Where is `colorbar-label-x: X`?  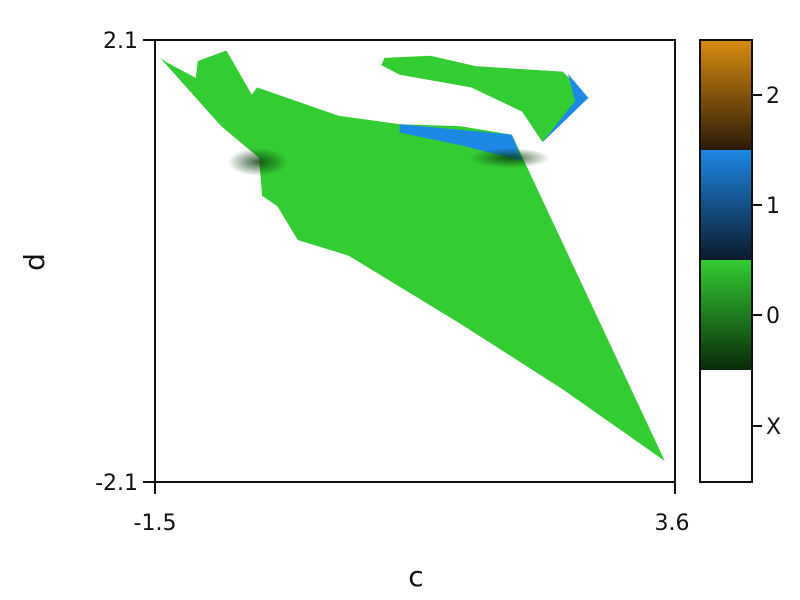 colorbar-label-x: X is located at coordinates (773, 427).